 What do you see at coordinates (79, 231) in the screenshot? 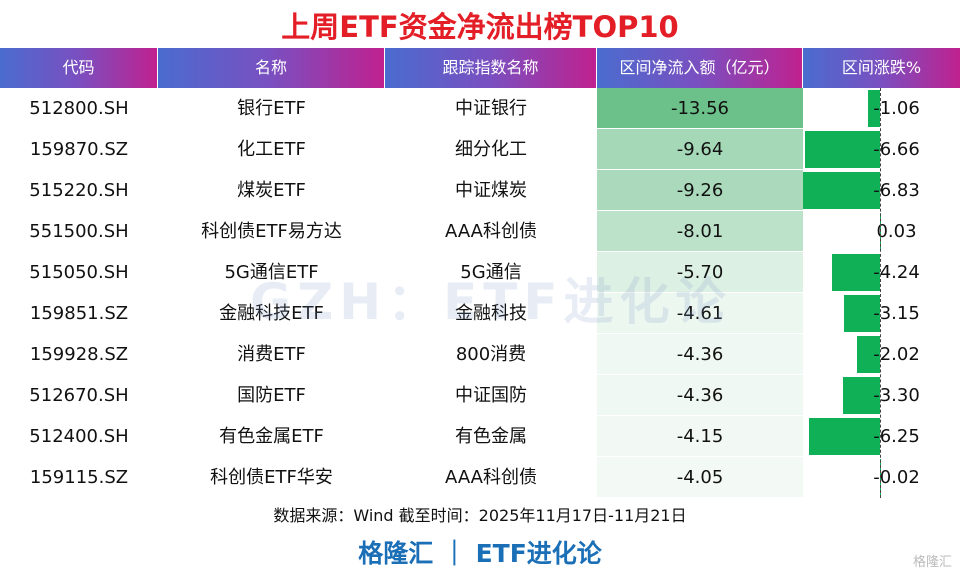
I see `cell-code: 551500.SH` at bounding box center [79, 231].